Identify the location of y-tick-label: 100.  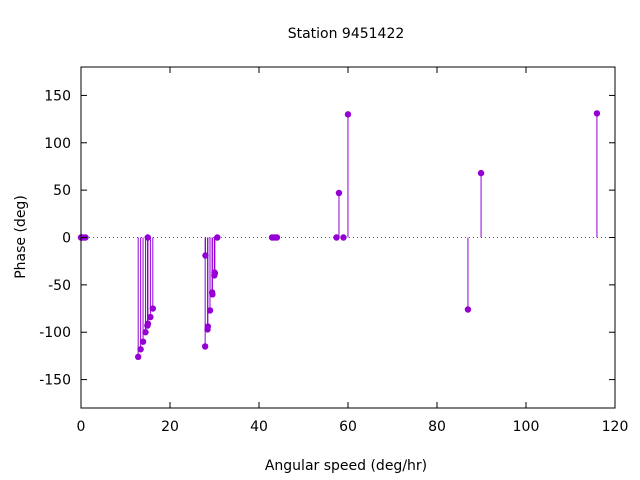
(57, 144).